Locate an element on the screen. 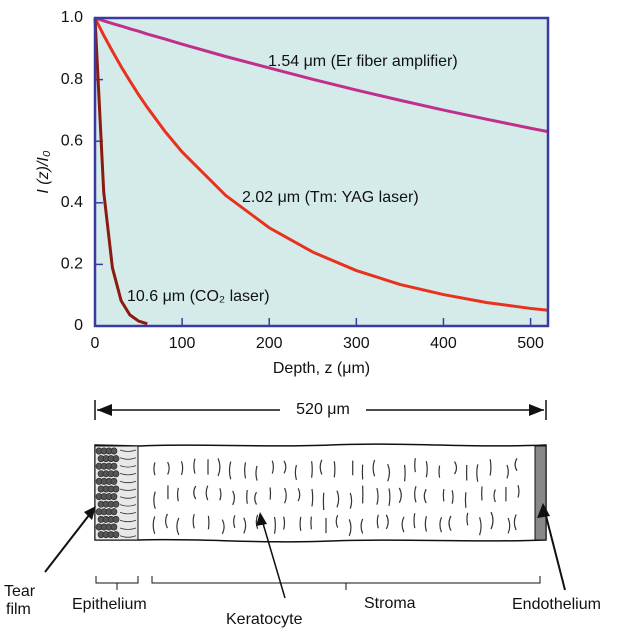  endothelium-label: Endothelium is located at coordinates (556, 604).